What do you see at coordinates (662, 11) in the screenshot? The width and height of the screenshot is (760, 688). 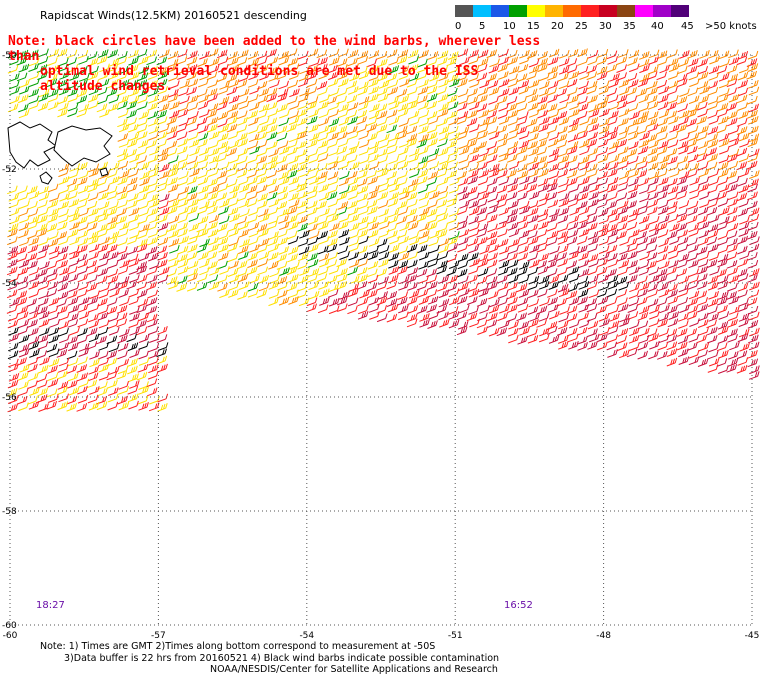 I see `legend-swatch` at bounding box center [662, 11].